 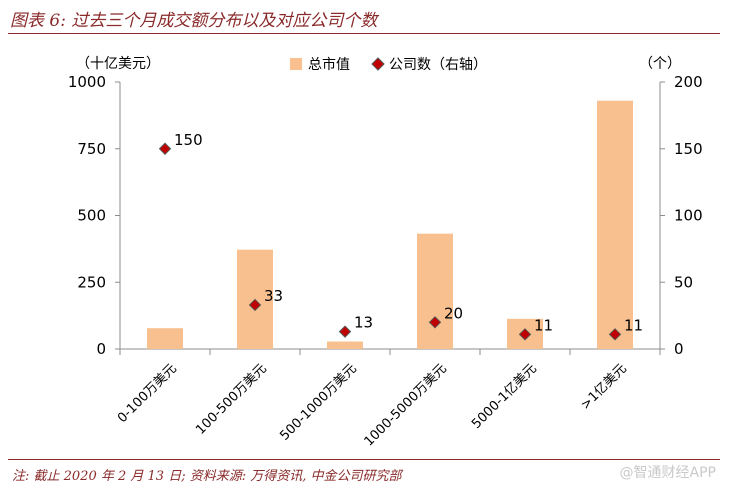 I want to click on y-tick-label: 0, so click(x=101, y=349).